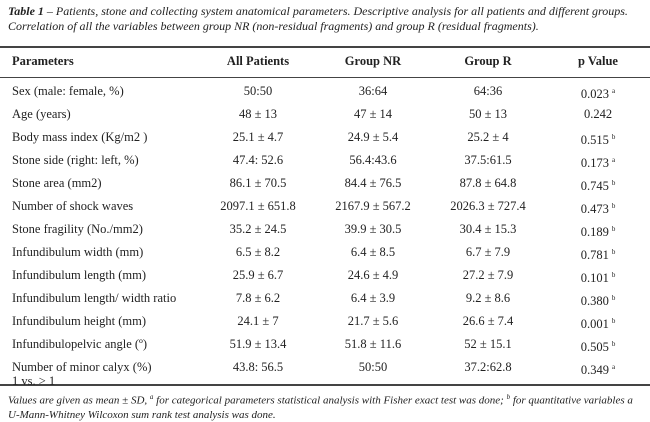 Image resolution: width=650 pixels, height=422 pixels. I want to click on p-value: 0.101 b, so click(574, 277).